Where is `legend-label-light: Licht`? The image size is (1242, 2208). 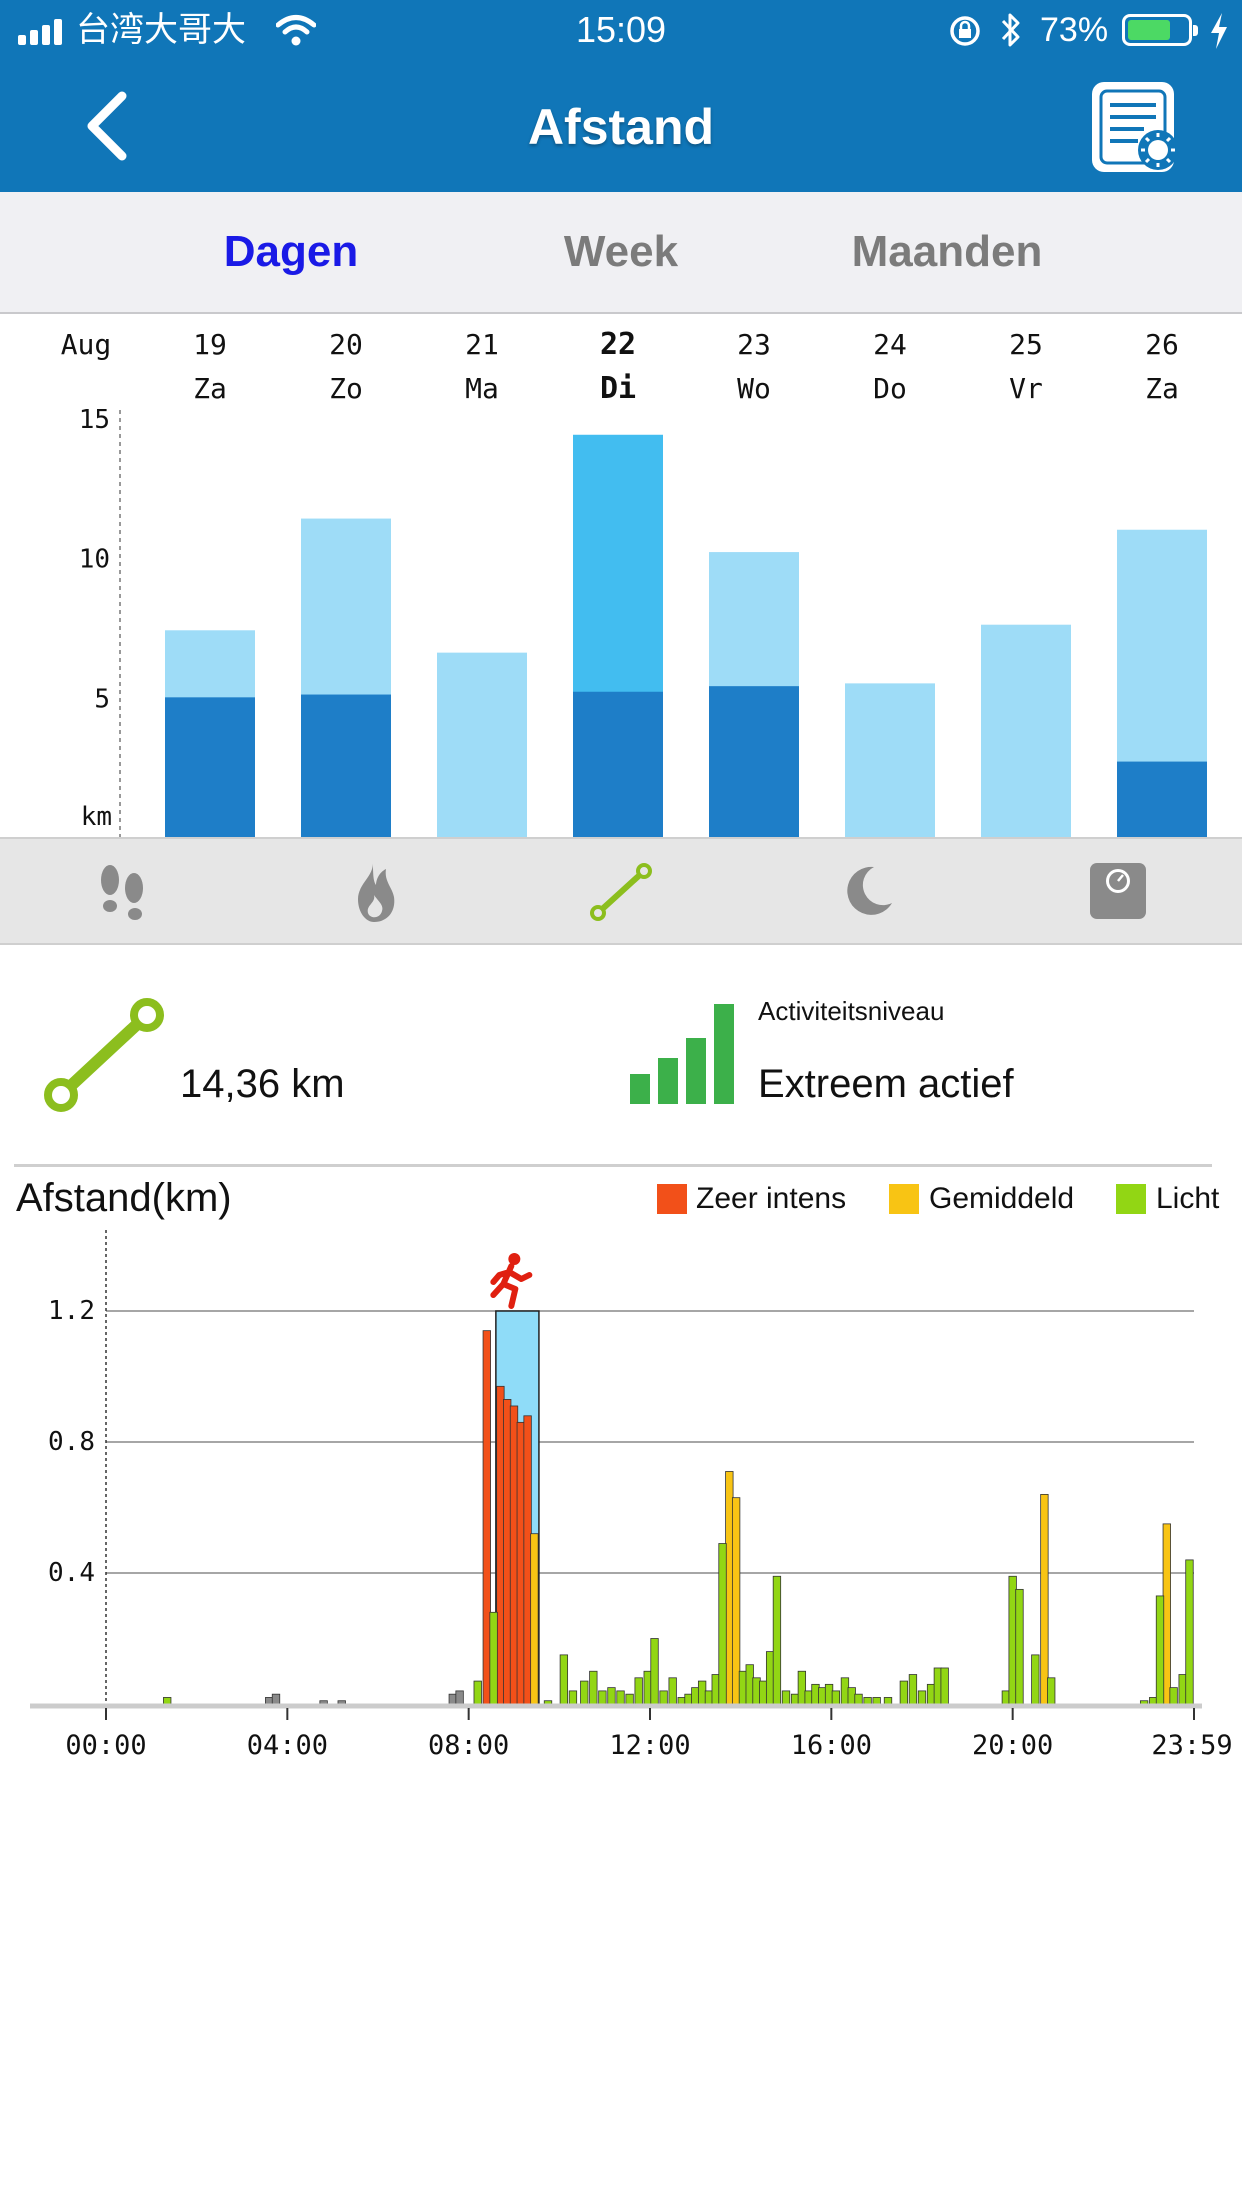
legend-label-light: Licht is located at coordinates (1188, 1198).